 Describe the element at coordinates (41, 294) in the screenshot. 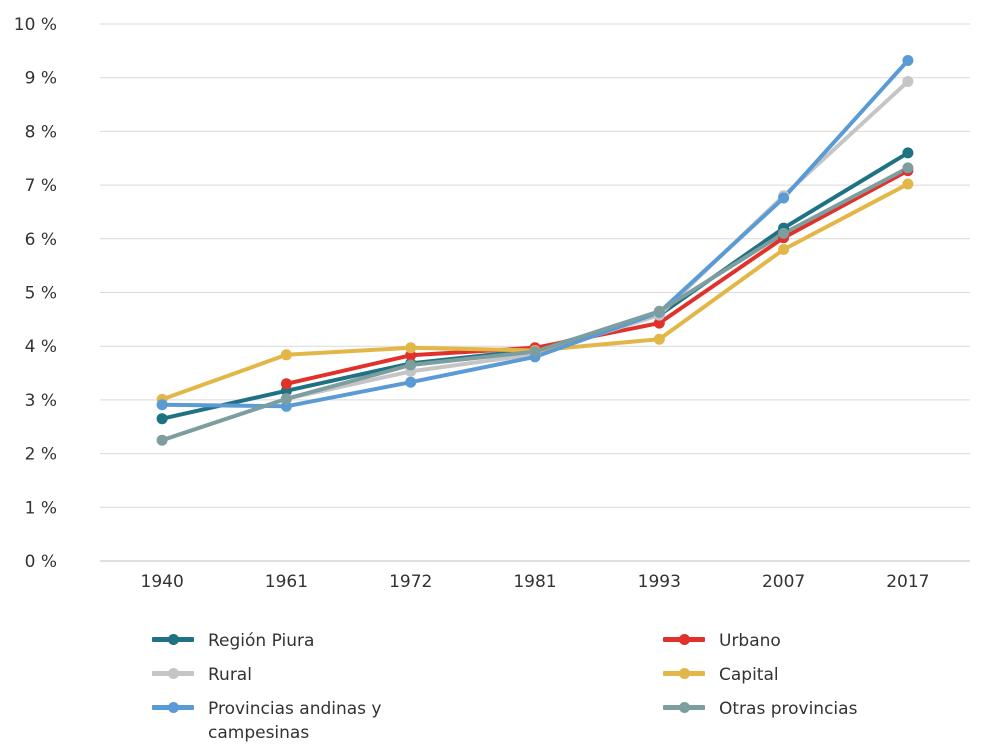

I see `y-tick-label: 5 %` at that location.